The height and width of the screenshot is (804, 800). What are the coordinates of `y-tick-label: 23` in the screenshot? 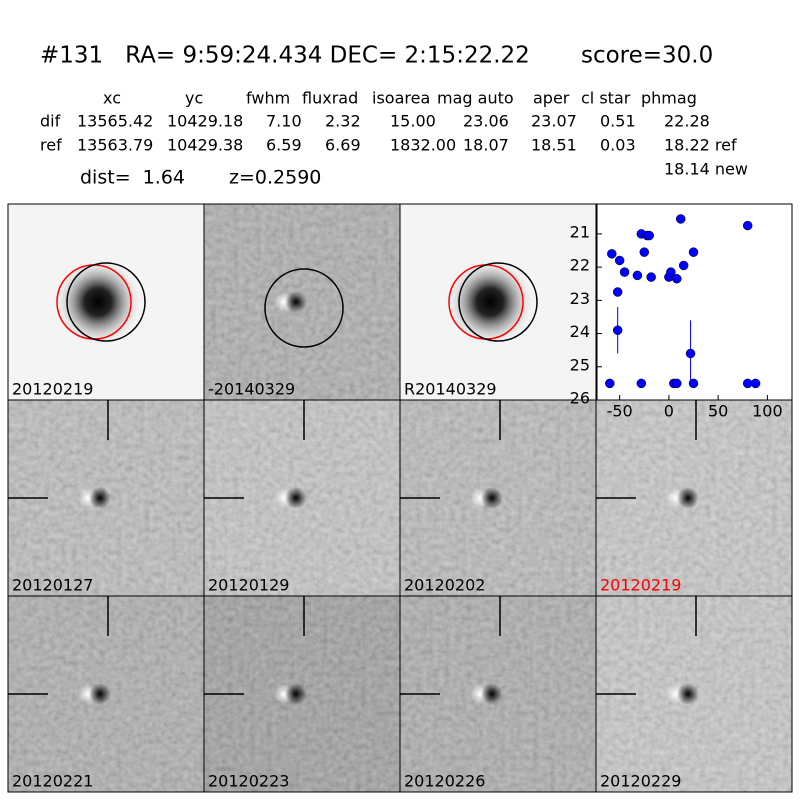 It's located at (580, 298).